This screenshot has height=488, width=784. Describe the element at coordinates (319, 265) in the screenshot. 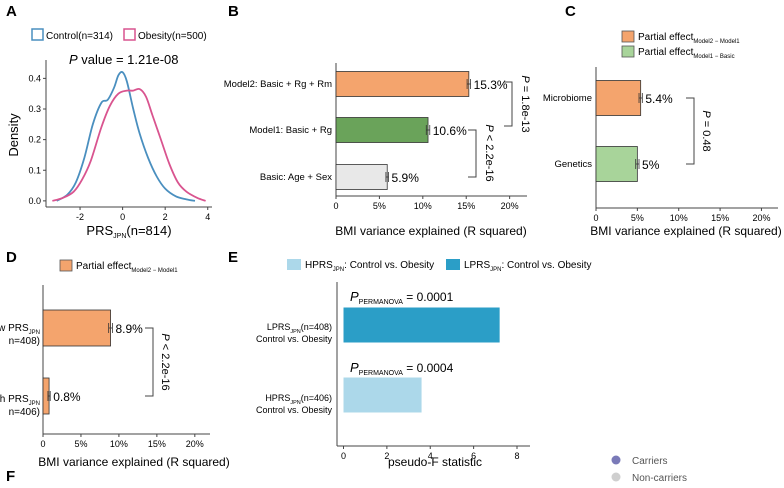

I see `legend-e1-main: HPRS` at that location.